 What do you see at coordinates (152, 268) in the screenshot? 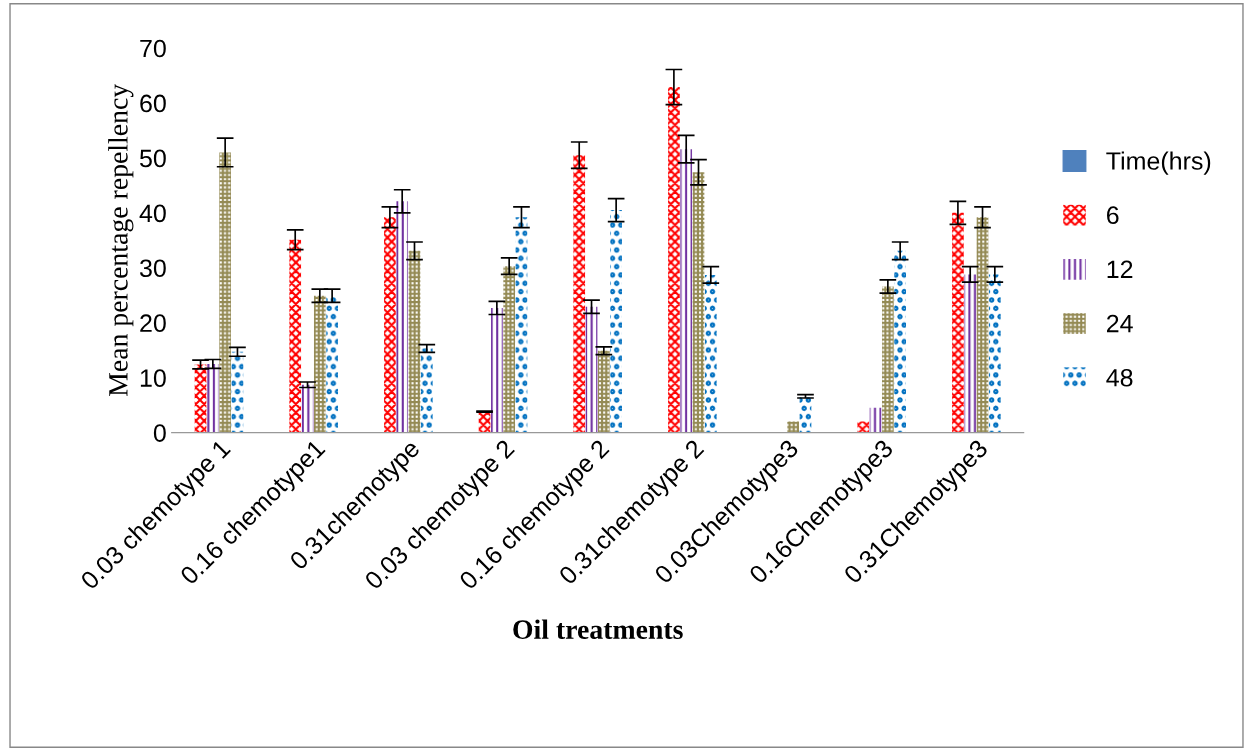
I see `y-tick-label: 30` at bounding box center [152, 268].